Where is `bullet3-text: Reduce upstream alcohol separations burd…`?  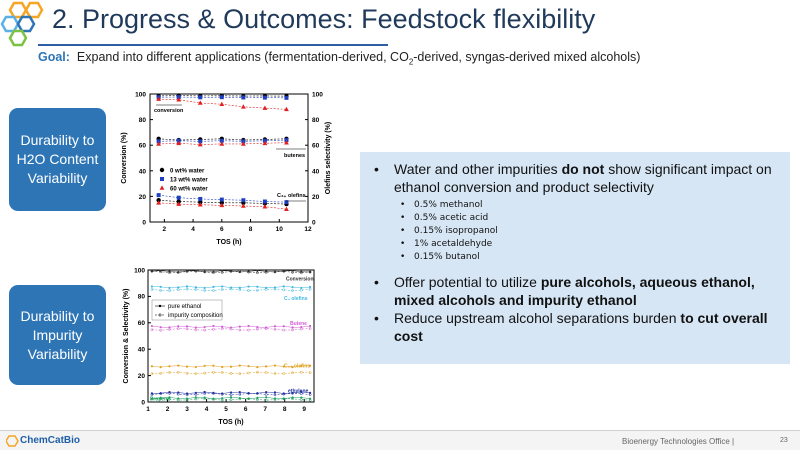
bullet3-text: Reduce upstream alcohol separations burd… is located at coordinates (537, 318).